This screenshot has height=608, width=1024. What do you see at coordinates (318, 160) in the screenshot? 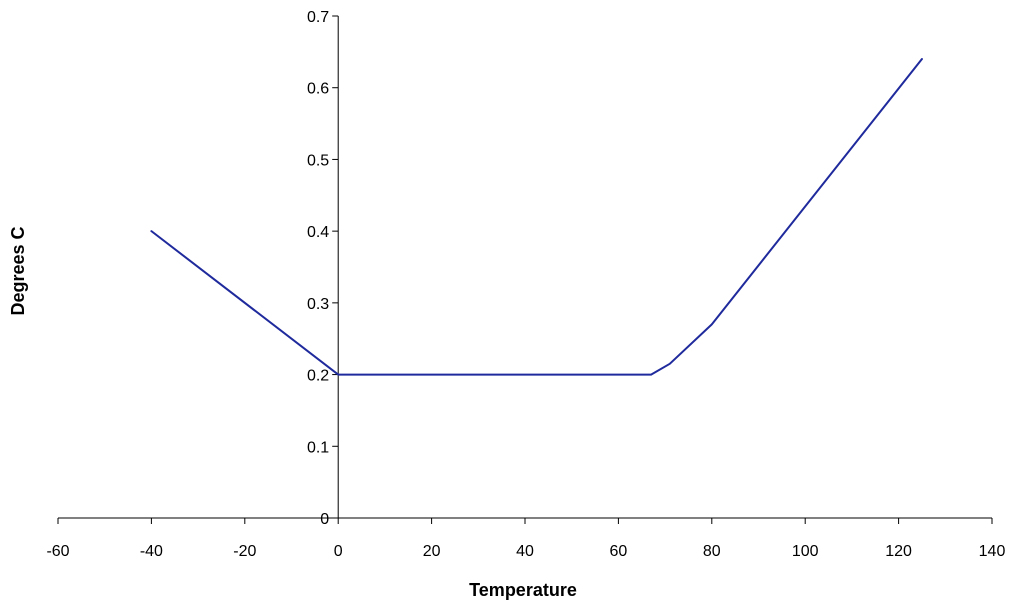
I see `y-tick-label: 0.5` at bounding box center [318, 160].